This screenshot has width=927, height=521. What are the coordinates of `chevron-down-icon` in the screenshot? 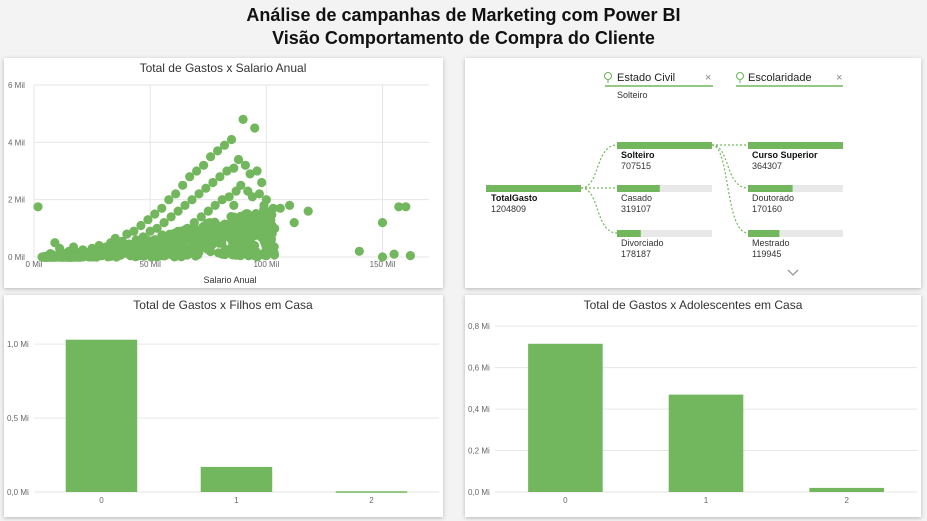 It's located at (793, 272).